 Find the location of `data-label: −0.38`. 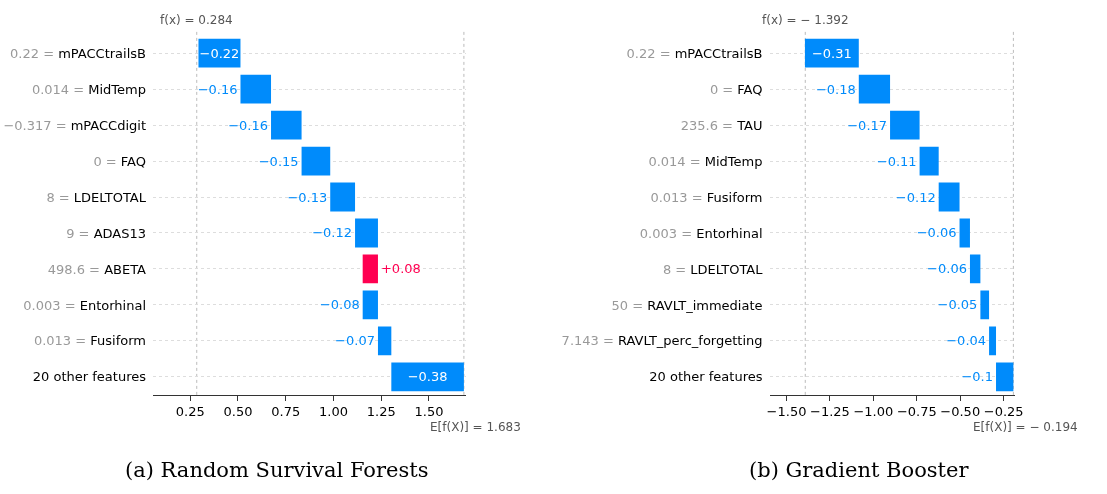

data-label: −0.38 is located at coordinates (427, 377).